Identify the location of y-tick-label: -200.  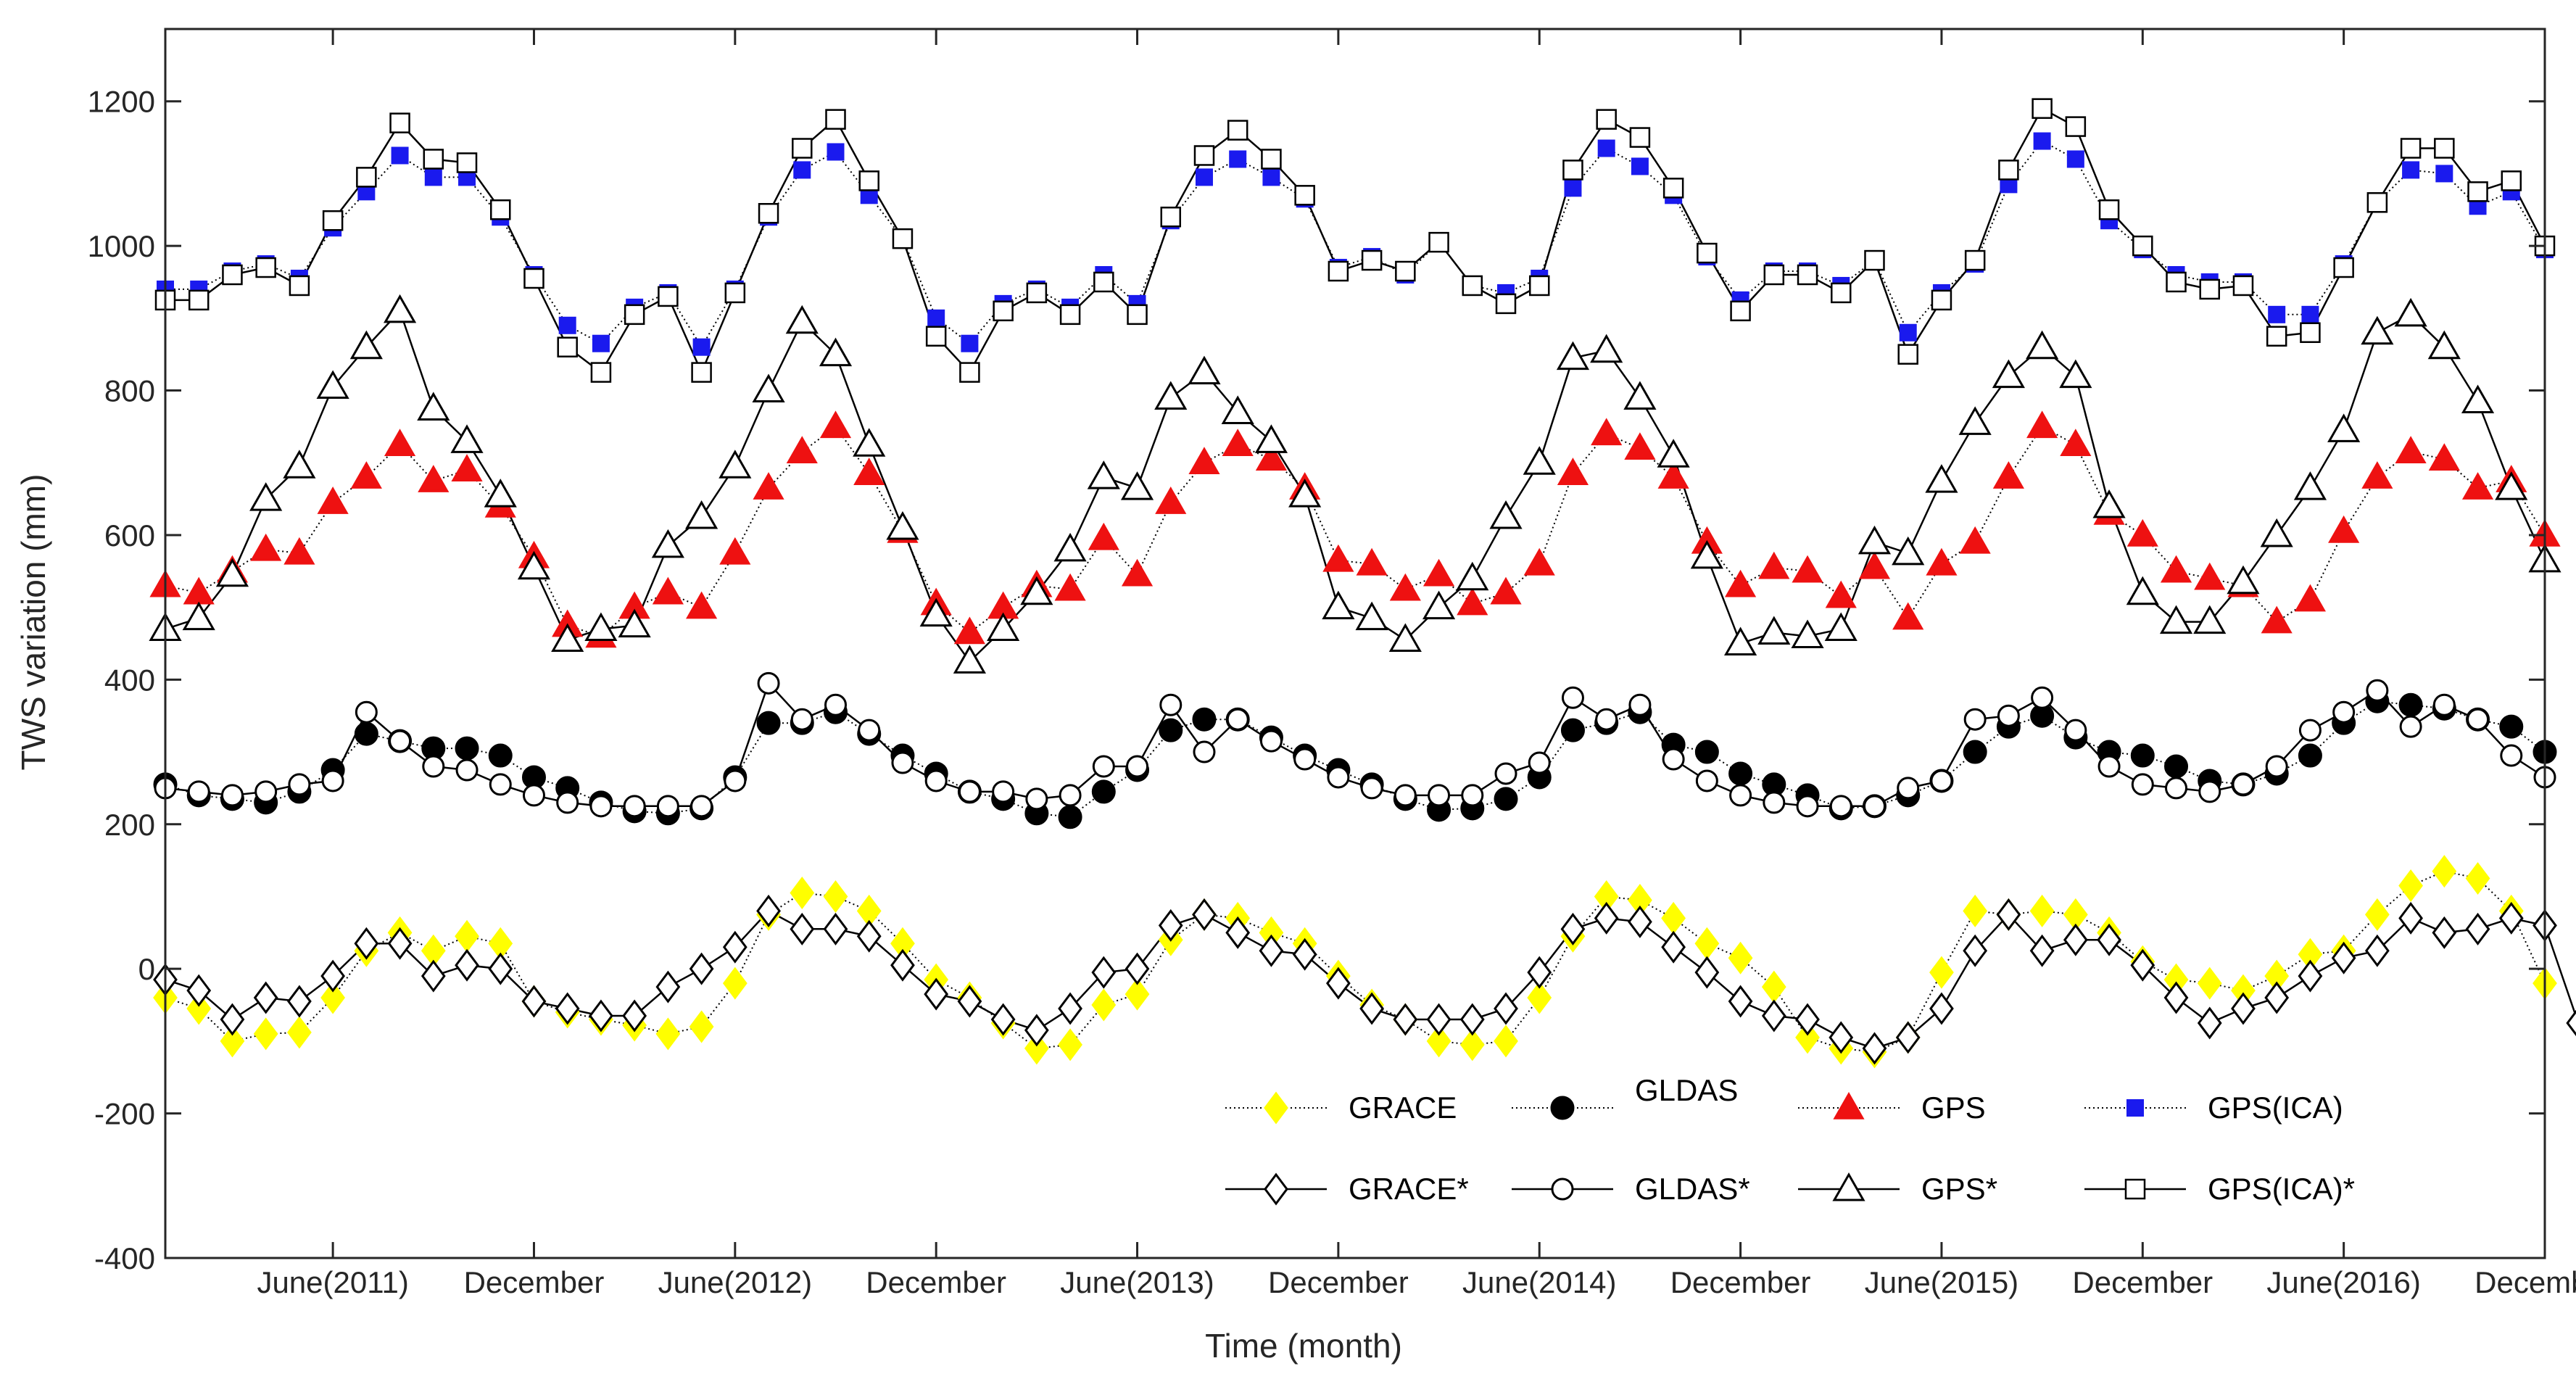
(125, 1114).